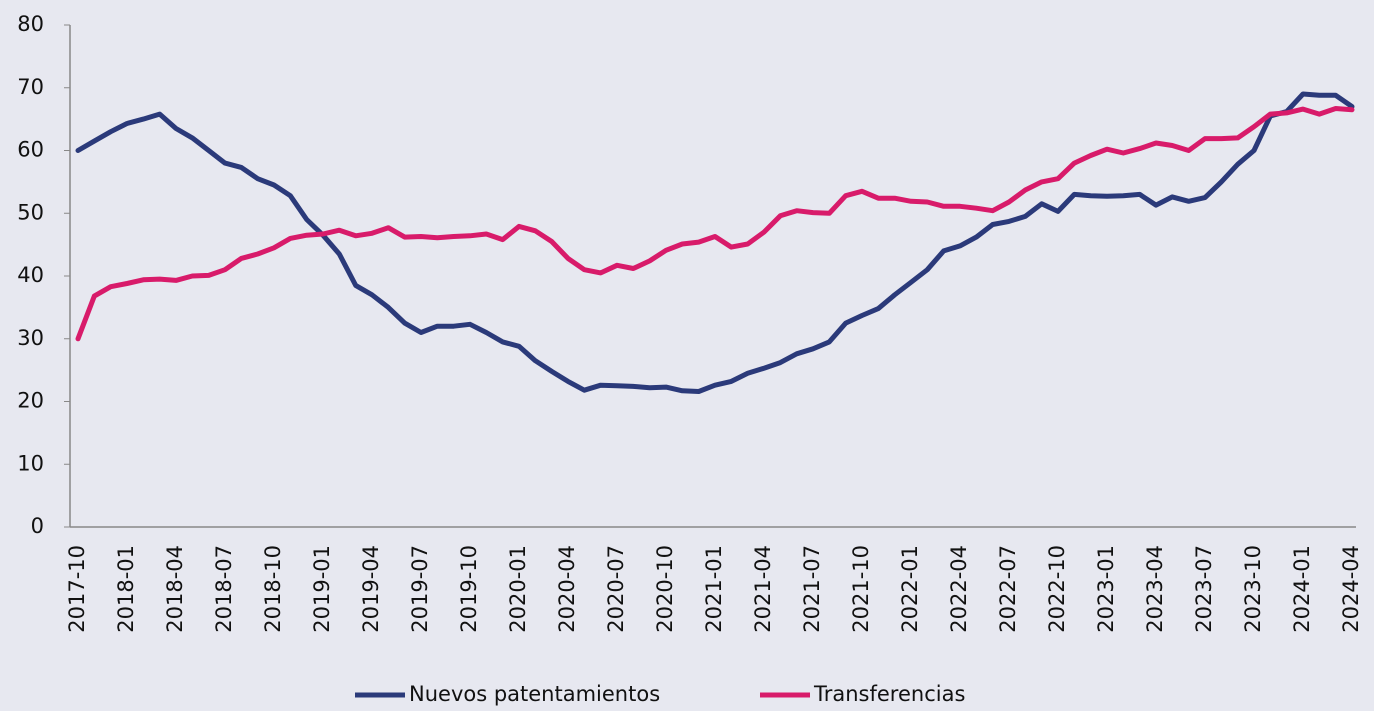 The width and height of the screenshot is (1374, 711). What do you see at coordinates (30, 275) in the screenshot?
I see `y-tick-label: 40` at bounding box center [30, 275].